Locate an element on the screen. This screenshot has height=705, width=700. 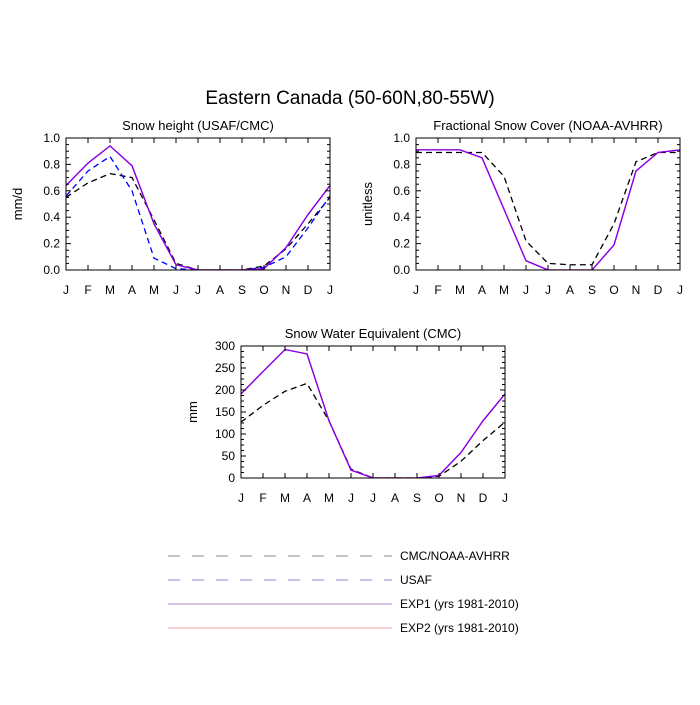
y-tick-label: 0 is located at coordinates (231, 478).